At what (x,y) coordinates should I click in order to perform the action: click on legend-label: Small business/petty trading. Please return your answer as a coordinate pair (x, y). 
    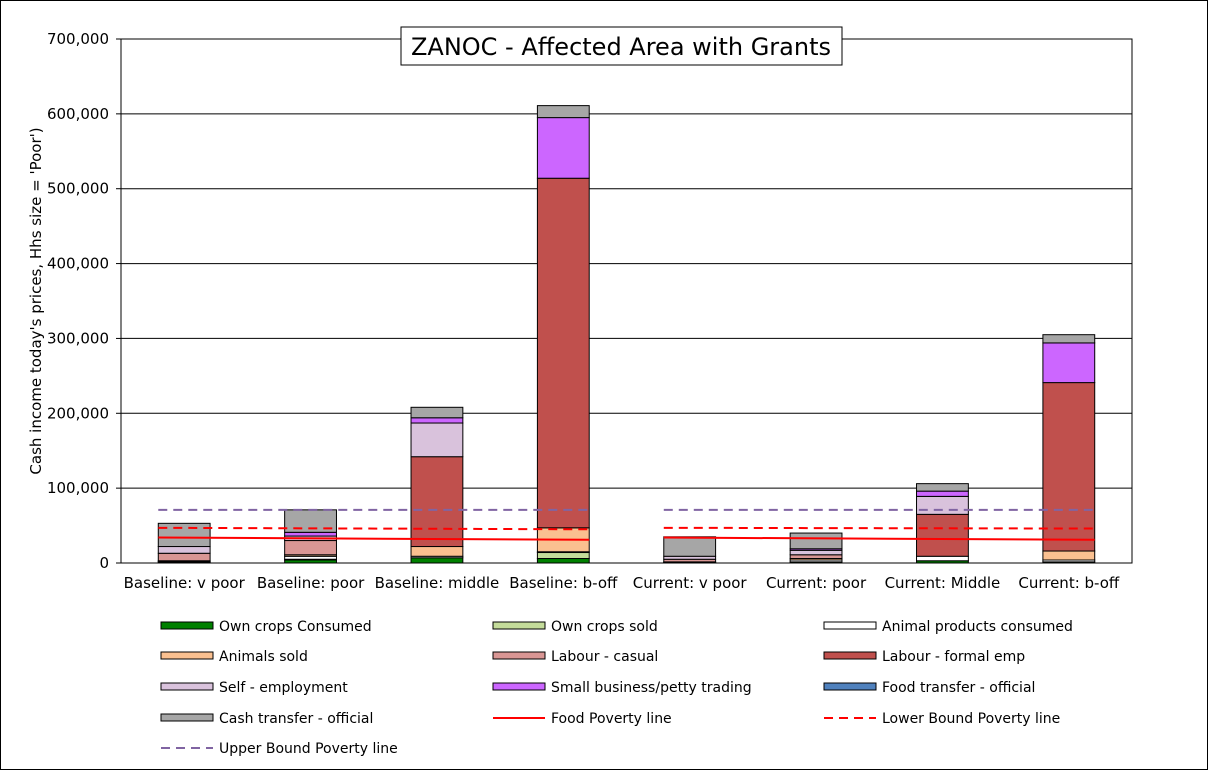
    Looking at the image, I should click on (651, 688).